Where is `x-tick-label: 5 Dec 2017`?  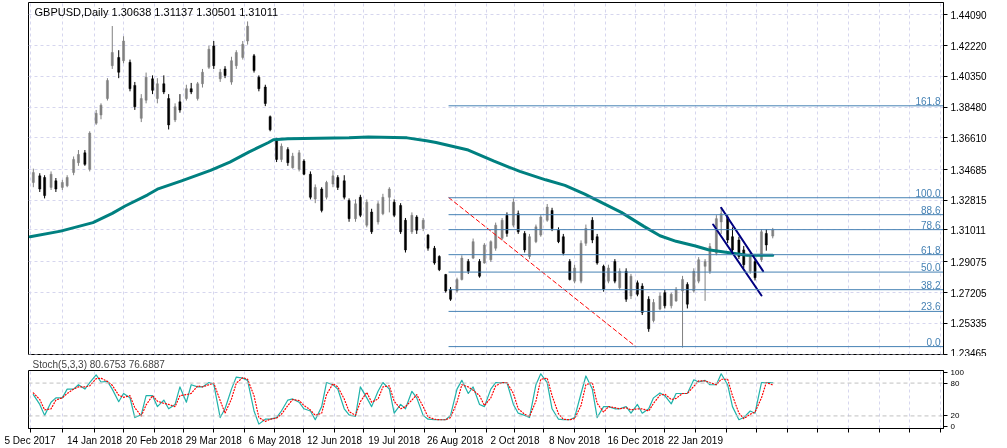 x-tick-label: 5 Dec 2017 is located at coordinates (30, 440).